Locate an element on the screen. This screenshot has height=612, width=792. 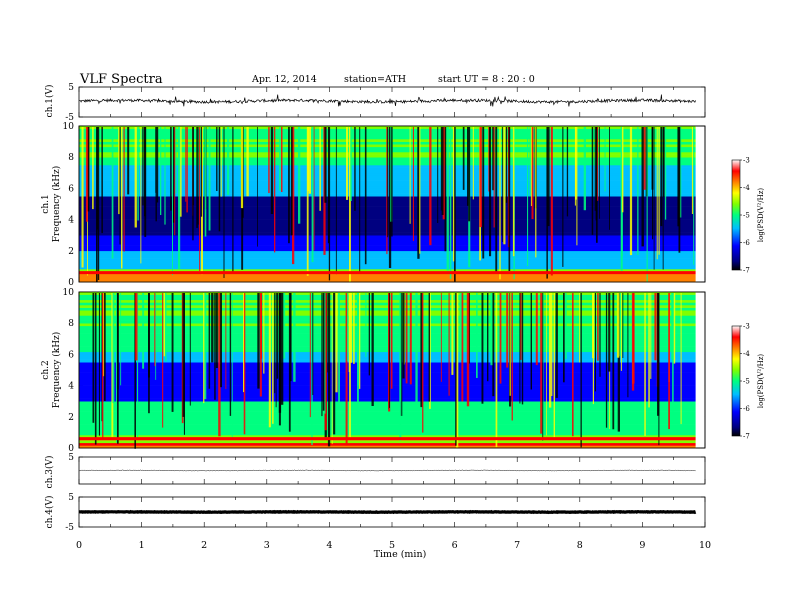
ch1-spectrogram-ytick-label: 6 is located at coordinates (71, 189).